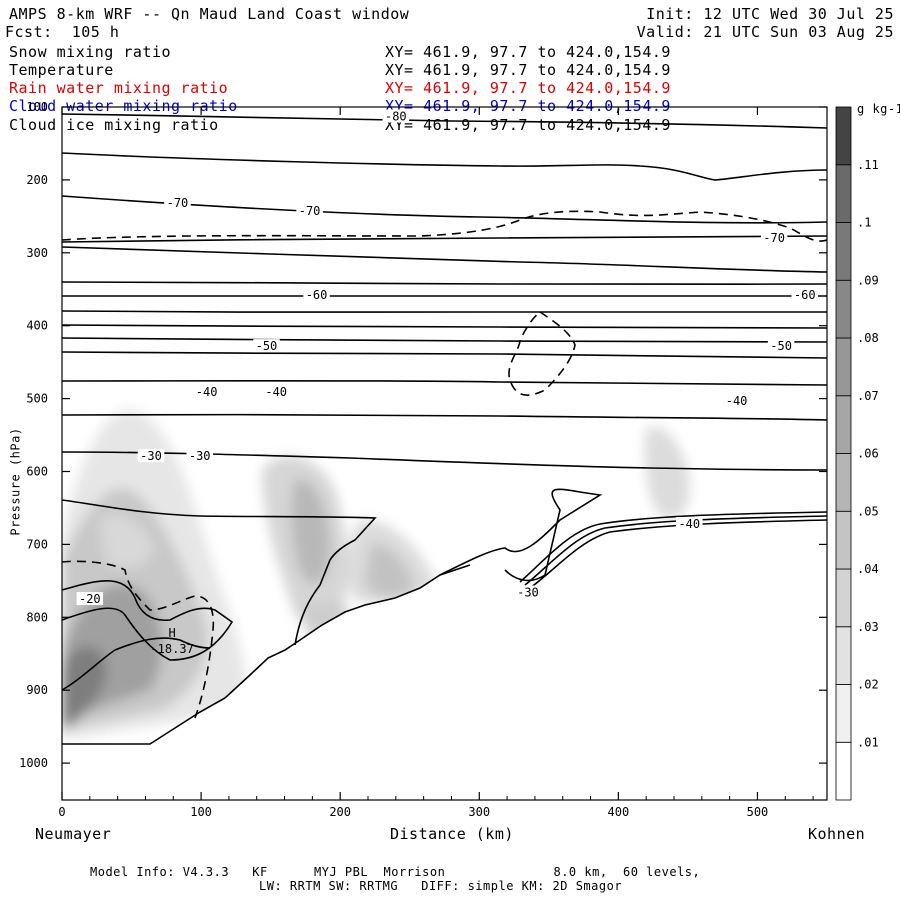 Image resolution: width=900 pixels, height=900 pixels. What do you see at coordinates (171, 649) in the screenshot?
I see `max-value: -18.37` at bounding box center [171, 649].